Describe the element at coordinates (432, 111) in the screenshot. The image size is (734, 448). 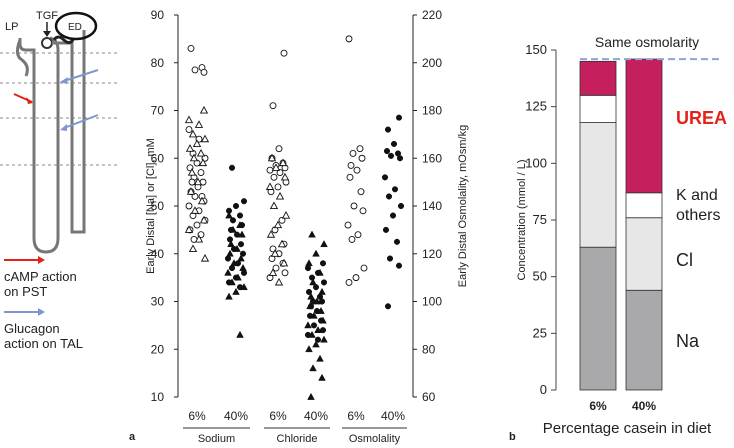
I see `right-tick-label: 180` at that location.